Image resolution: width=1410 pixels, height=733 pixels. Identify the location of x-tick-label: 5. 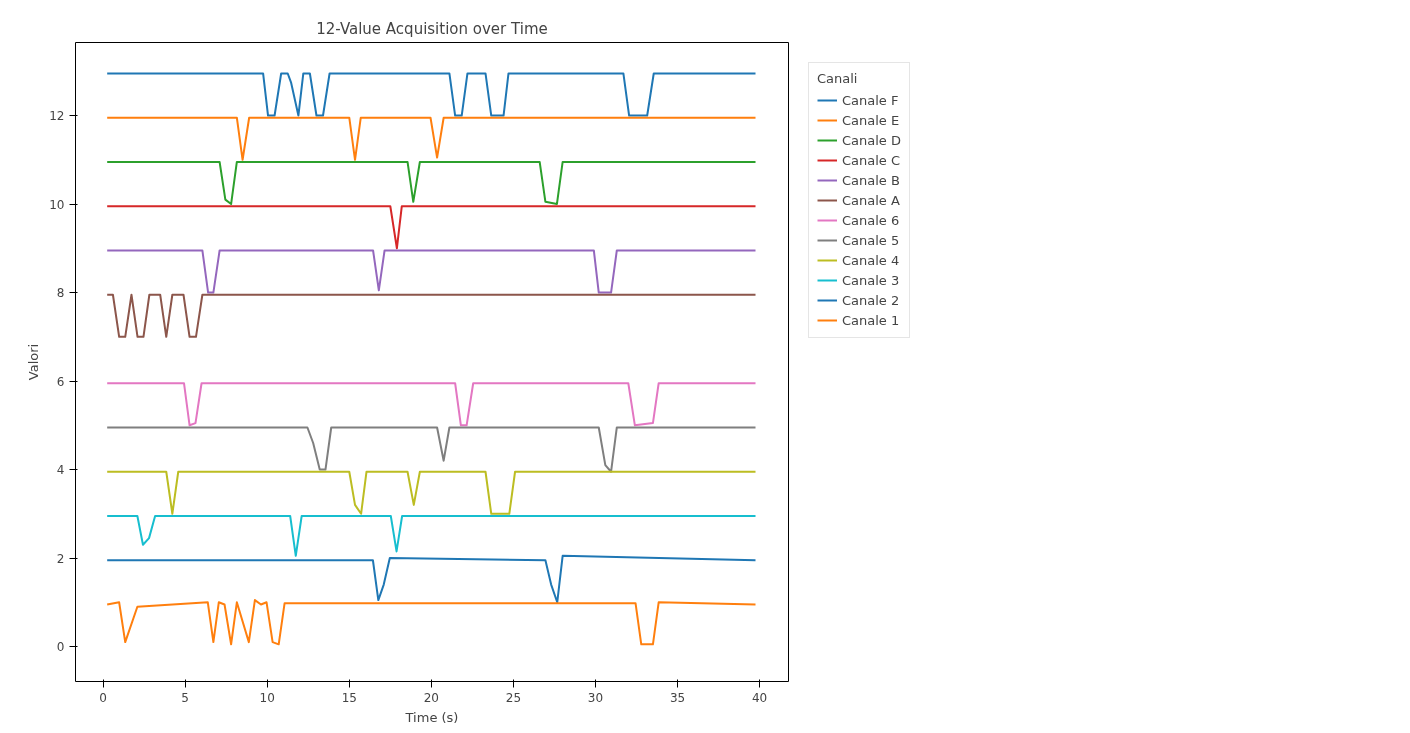
(185, 697).